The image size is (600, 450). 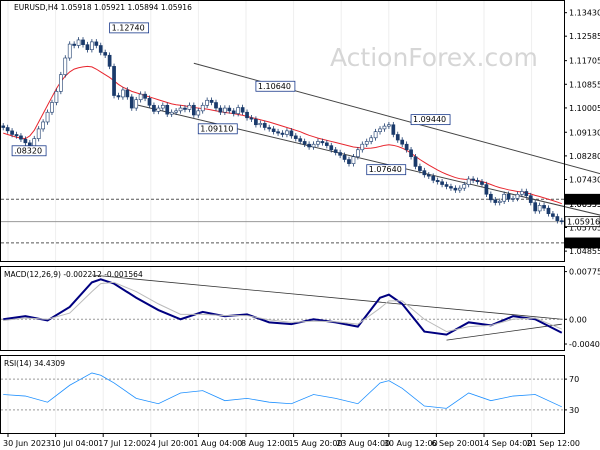 I want to click on macd-tick-label: 0.007753, so click(x=584, y=272).